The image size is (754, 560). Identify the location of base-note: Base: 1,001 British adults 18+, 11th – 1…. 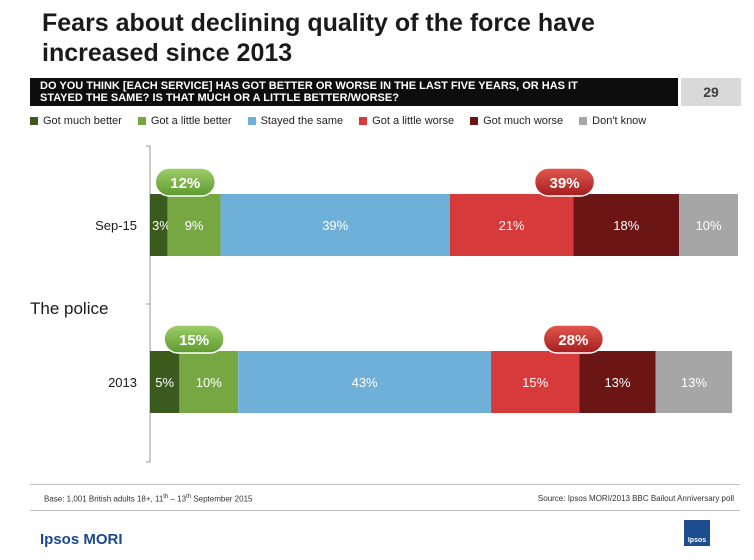
(148, 499).